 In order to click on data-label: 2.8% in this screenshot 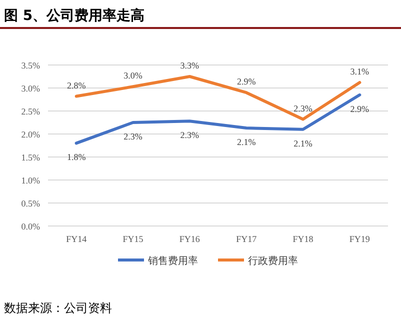, I will do `click(76, 85)`.